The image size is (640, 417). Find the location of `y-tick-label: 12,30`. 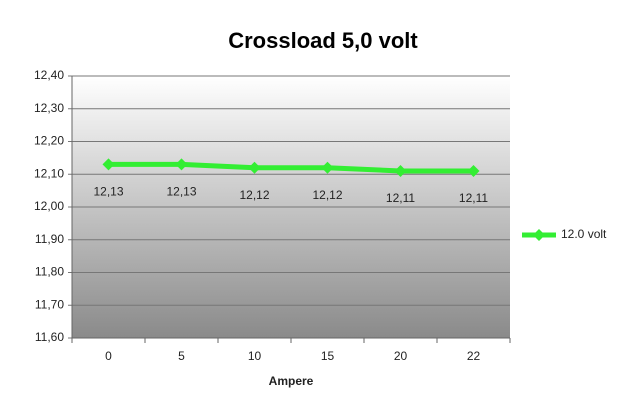

y-tick-label: 12,30 is located at coordinates (49, 108).